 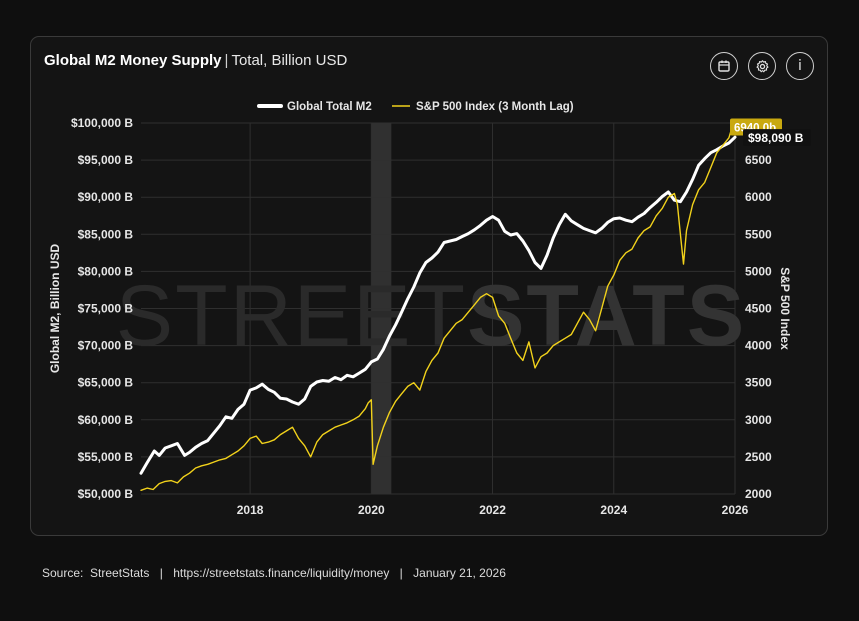 I want to click on info-icon: i, so click(x=800, y=66).